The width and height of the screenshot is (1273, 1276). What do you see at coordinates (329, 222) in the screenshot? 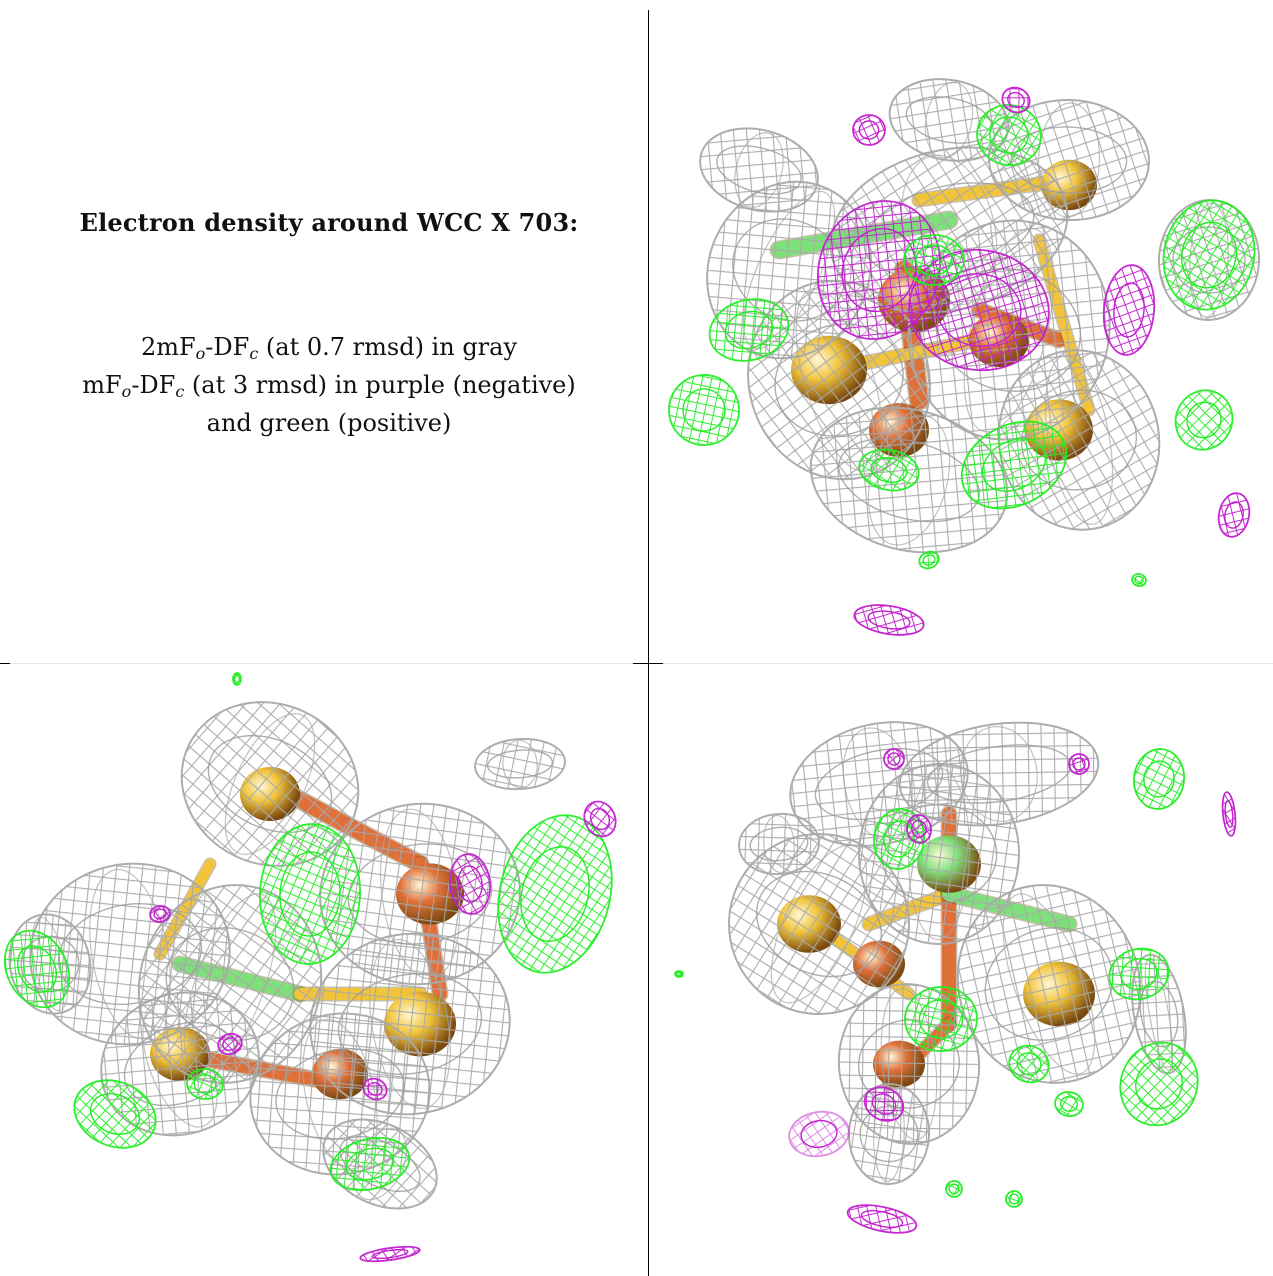
I see `figure-title: Electron density around WCC X 703:` at bounding box center [329, 222].